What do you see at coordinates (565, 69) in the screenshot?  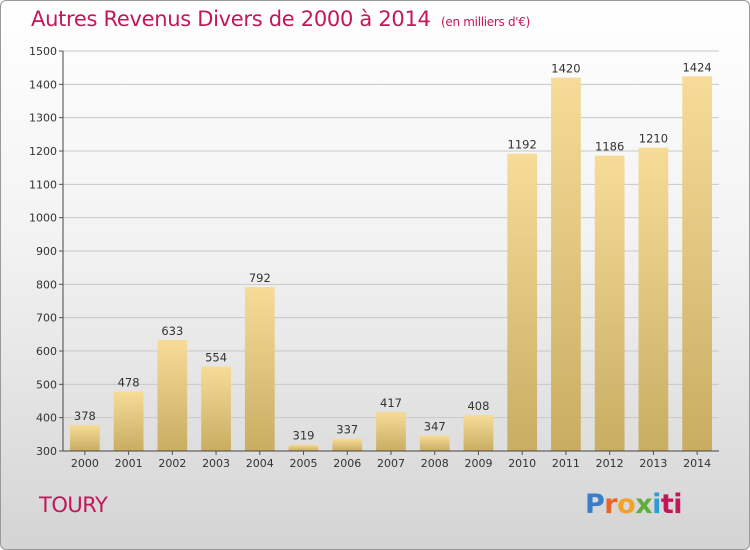 I see `bar-value-label: 1420` at bounding box center [565, 69].